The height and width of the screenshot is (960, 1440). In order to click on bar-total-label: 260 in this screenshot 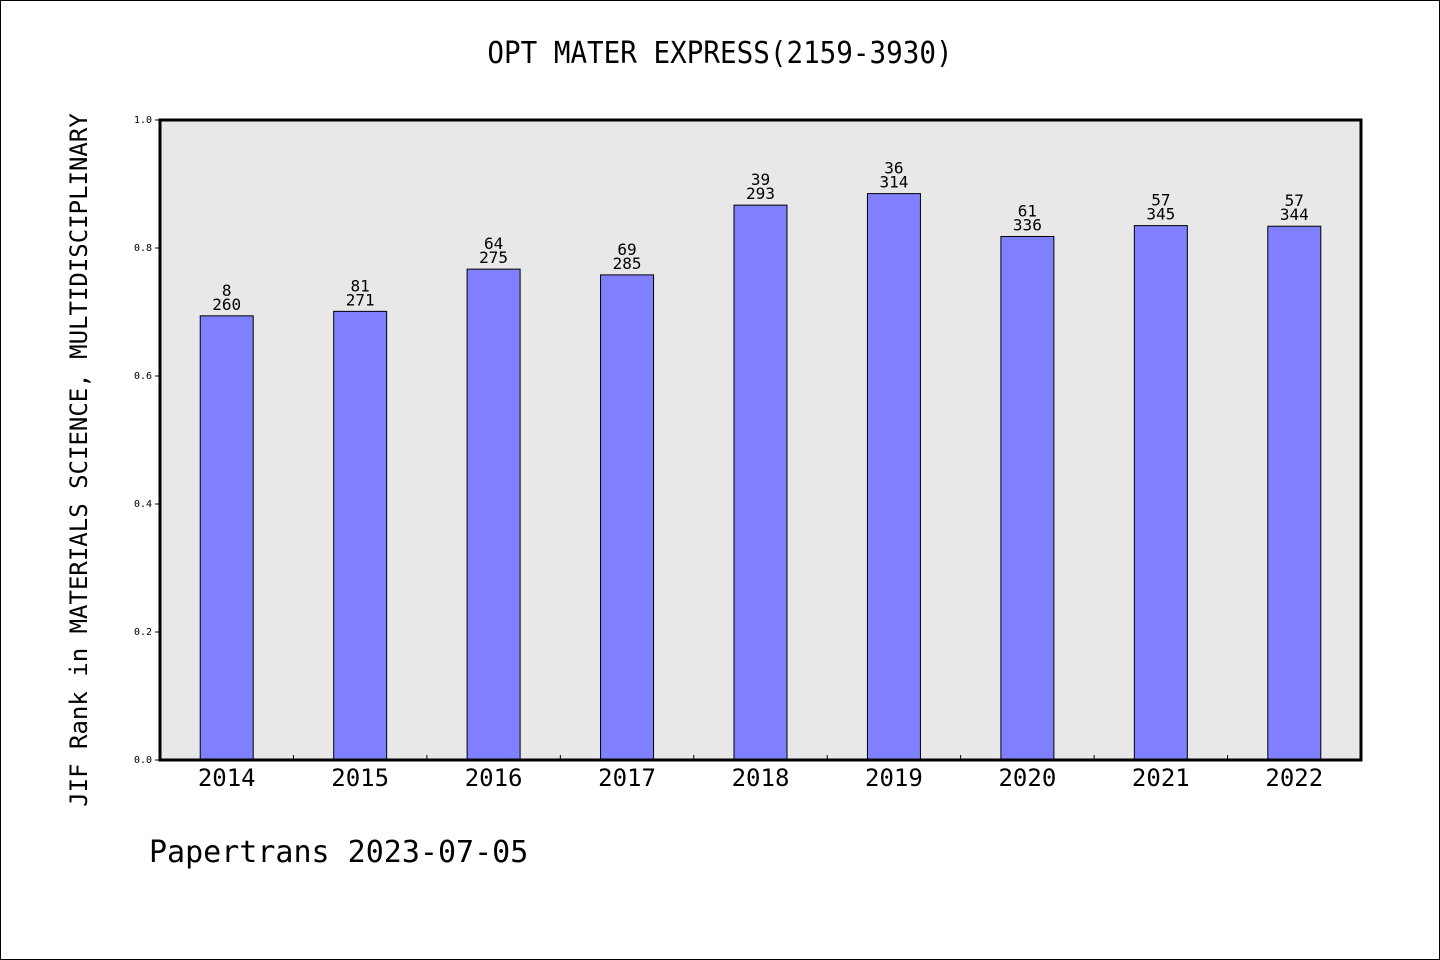, I will do `click(226, 304)`.